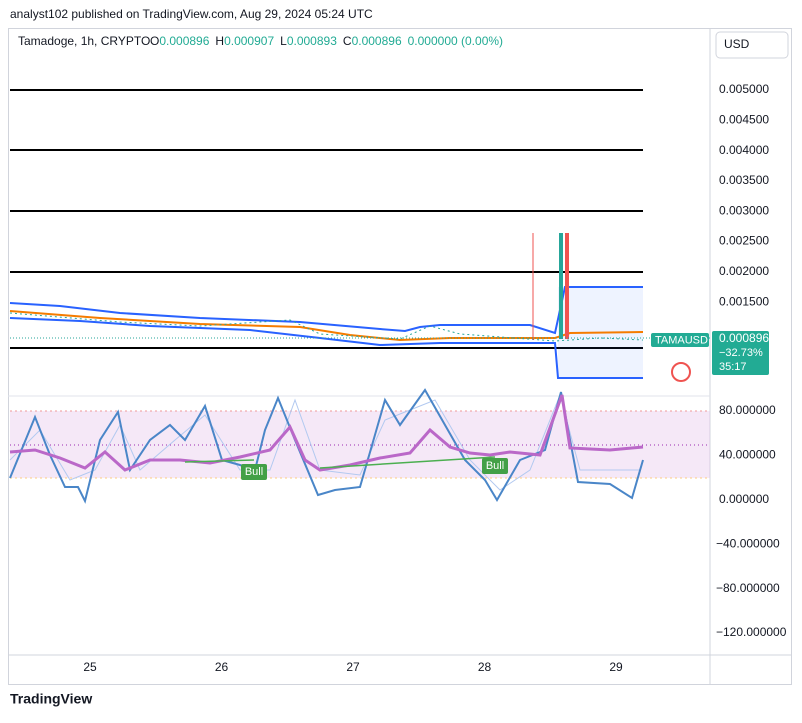 The height and width of the screenshot is (723, 802). I want to click on lower-band, so click(326, 348).